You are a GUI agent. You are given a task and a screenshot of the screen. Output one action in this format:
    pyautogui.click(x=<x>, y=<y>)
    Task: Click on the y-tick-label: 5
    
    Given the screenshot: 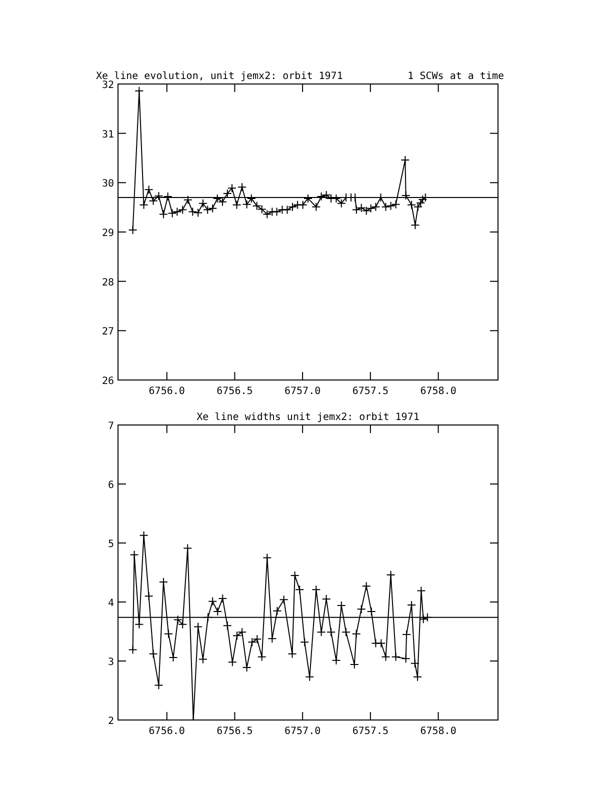 What is the action you would take?
    pyautogui.click(x=111, y=544)
    